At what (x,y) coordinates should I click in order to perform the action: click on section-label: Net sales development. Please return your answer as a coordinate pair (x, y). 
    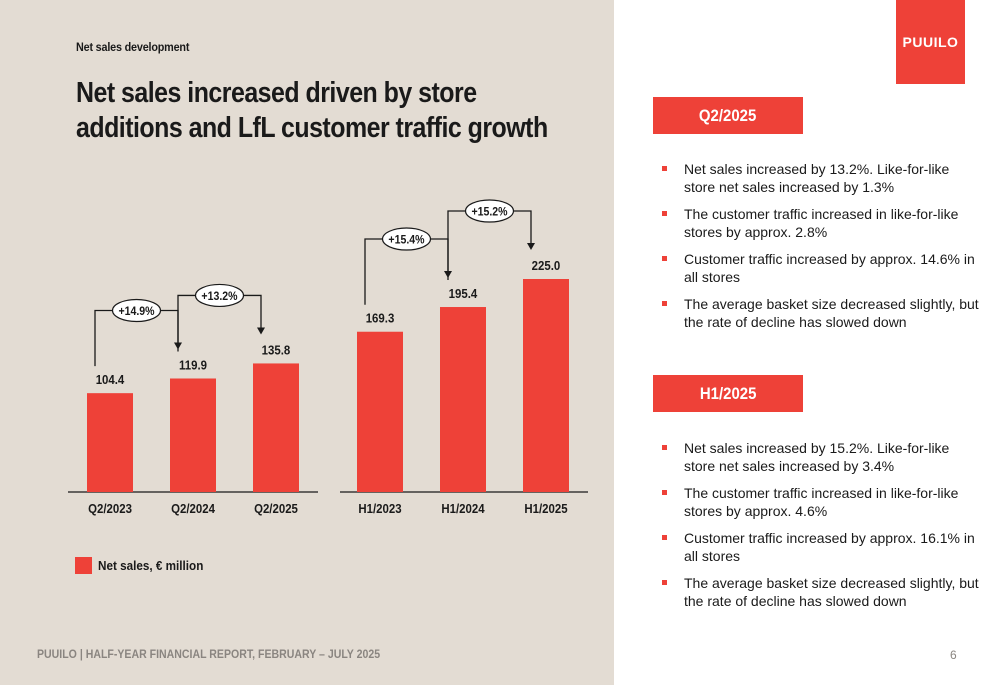
    Looking at the image, I should click on (133, 47).